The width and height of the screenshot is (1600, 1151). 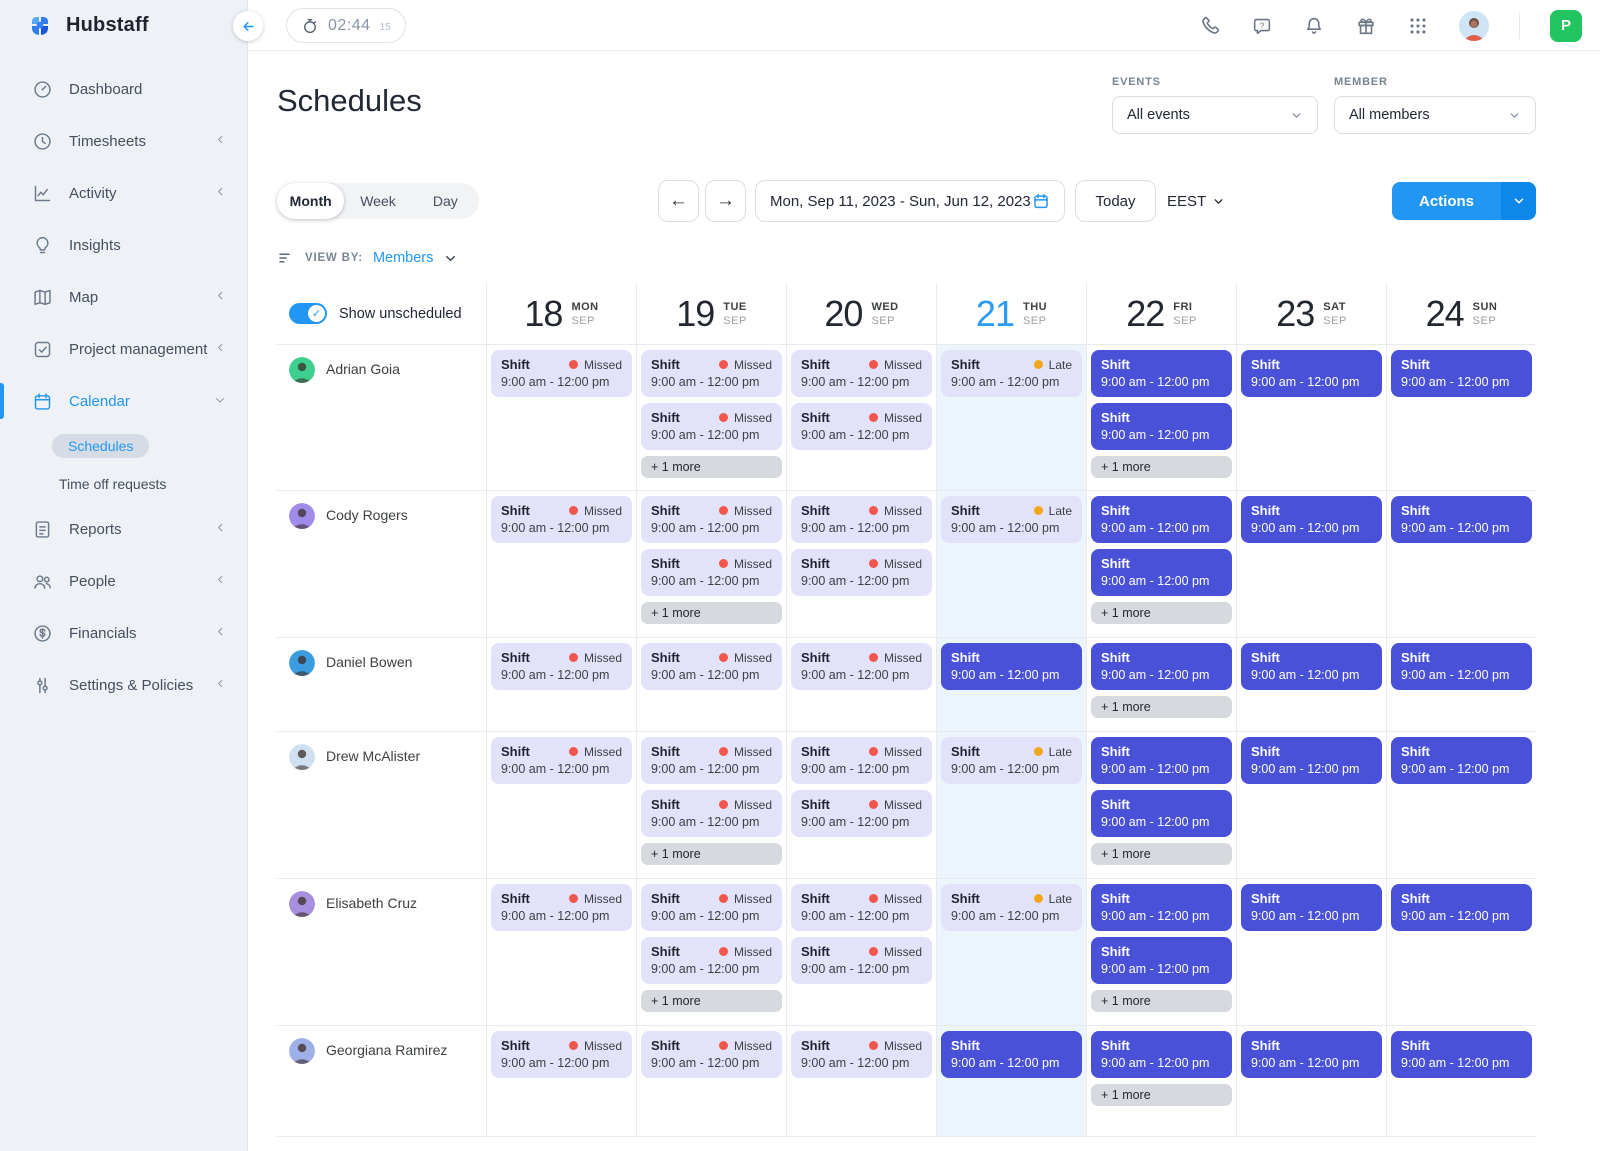 What do you see at coordinates (378, 201) in the screenshot?
I see `tab-week: Week` at bounding box center [378, 201].